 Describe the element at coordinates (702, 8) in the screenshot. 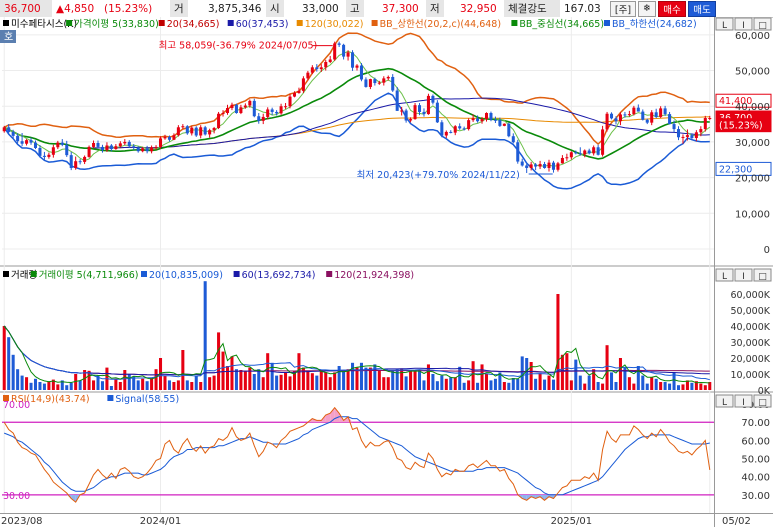

I see `sell-button: 매도` at that location.